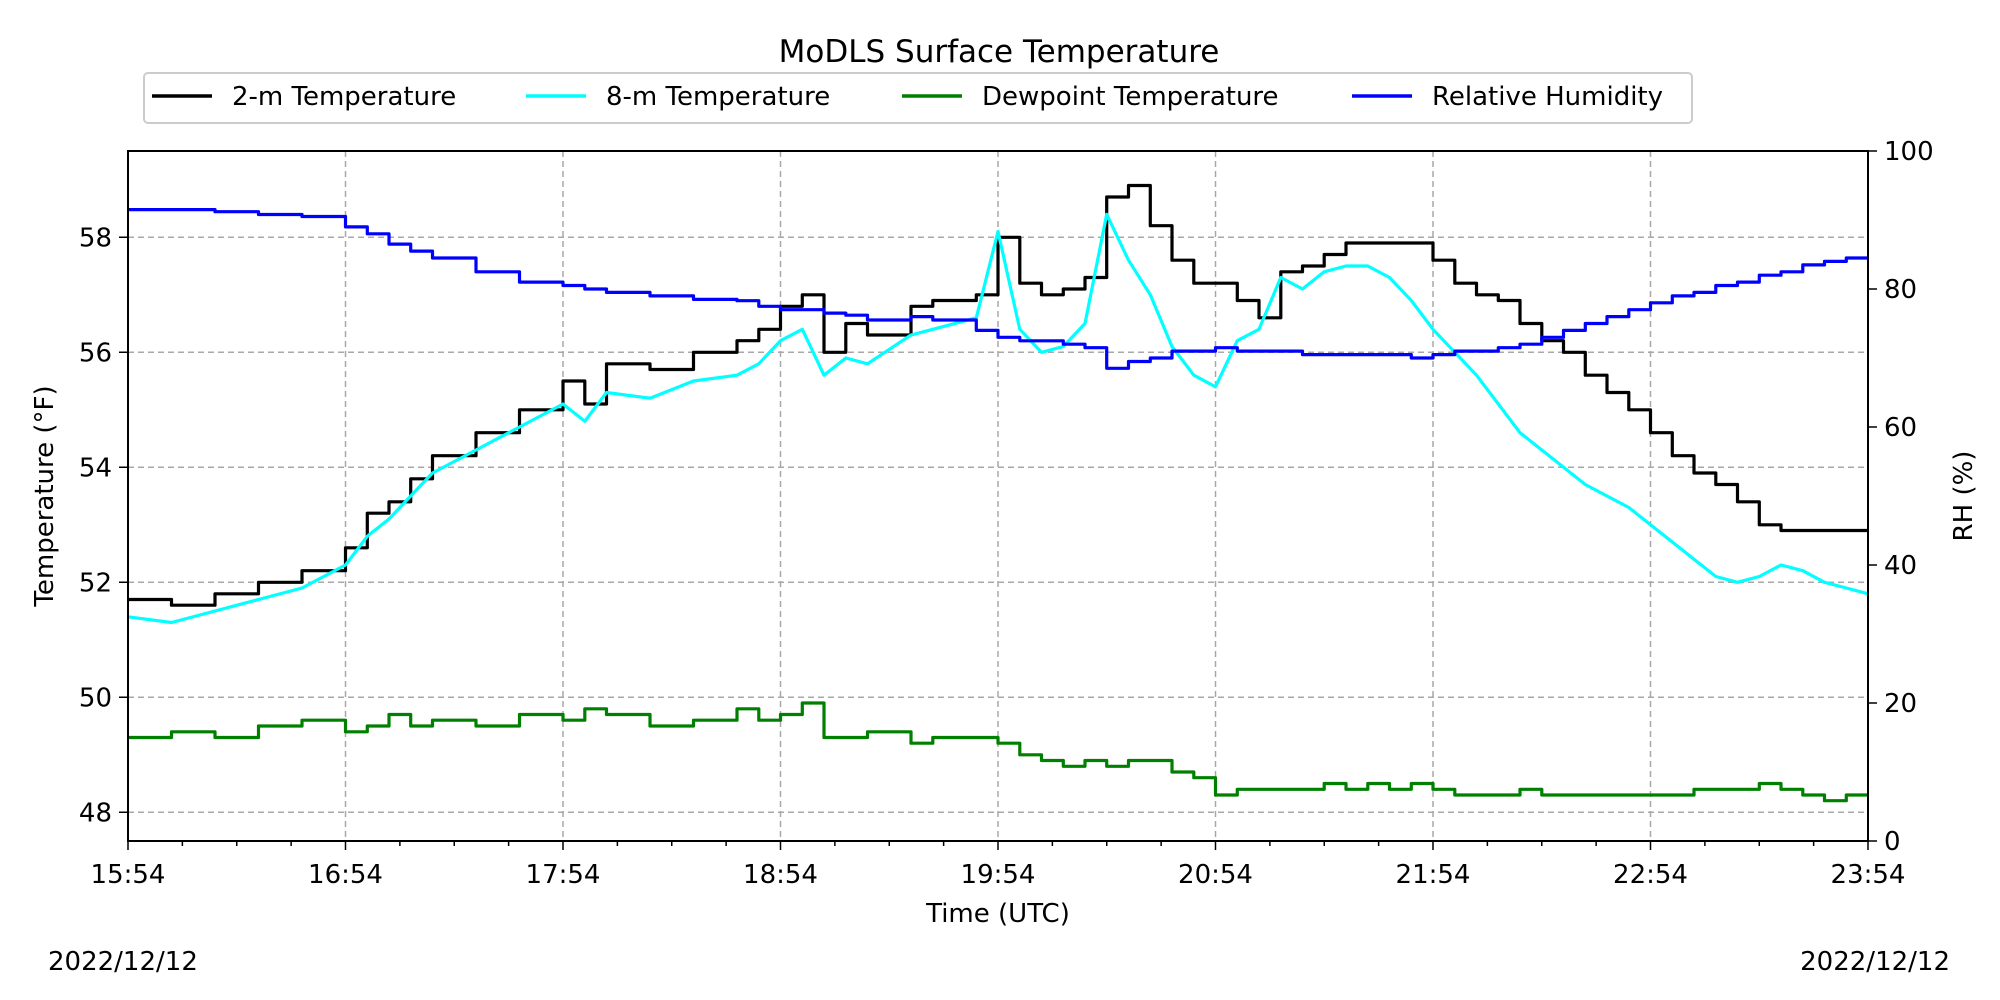 The height and width of the screenshot is (1000, 2000). I want to click on legend-label-dewpoint-temperature: Dewpoint Temperature, so click(1130, 97).